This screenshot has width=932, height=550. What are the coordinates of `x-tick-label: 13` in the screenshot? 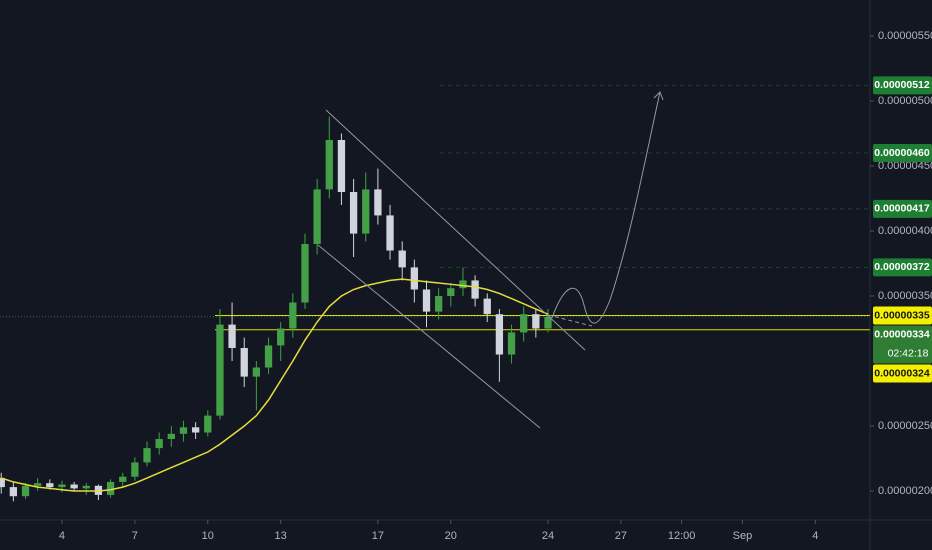 It's located at (281, 536).